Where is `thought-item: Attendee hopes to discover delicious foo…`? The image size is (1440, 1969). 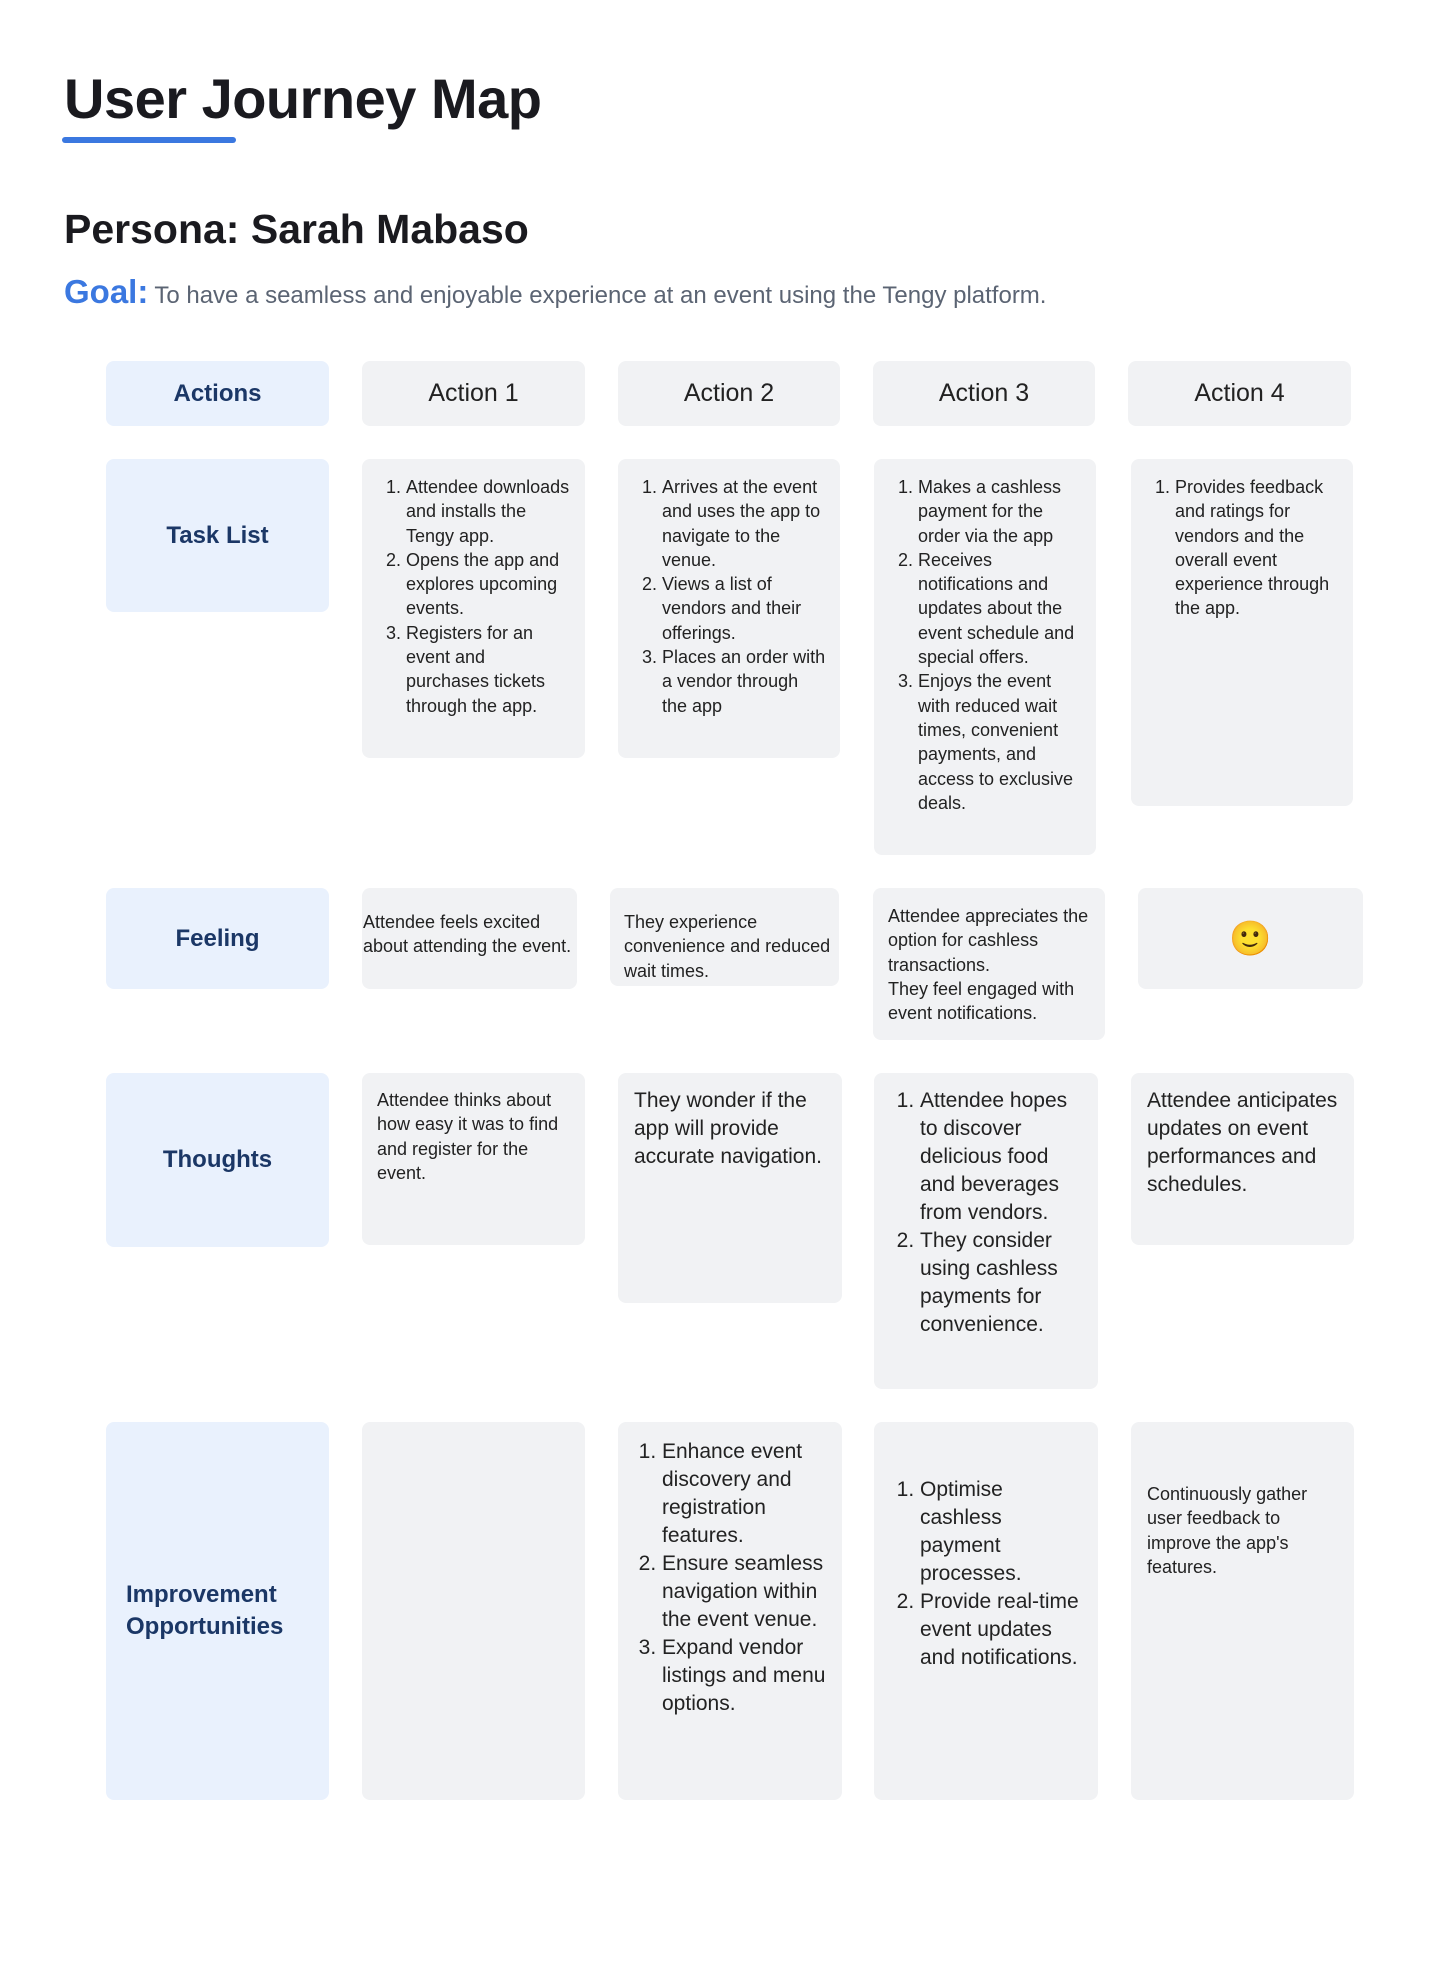 thought-item: Attendee hopes to discover delicious foo… is located at coordinates (1004, 1157).